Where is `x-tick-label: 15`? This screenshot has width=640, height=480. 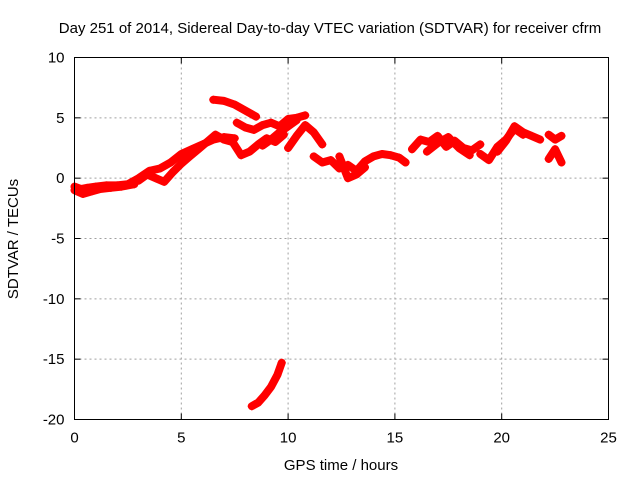
x-tick-label: 15 is located at coordinates (395, 438).